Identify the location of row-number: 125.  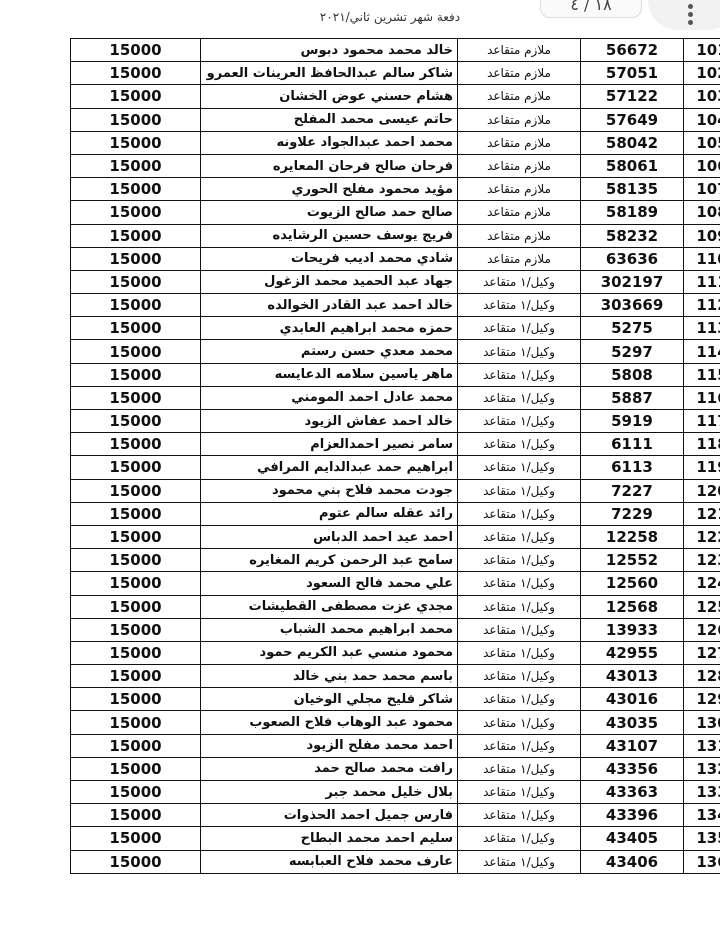
(701, 606).